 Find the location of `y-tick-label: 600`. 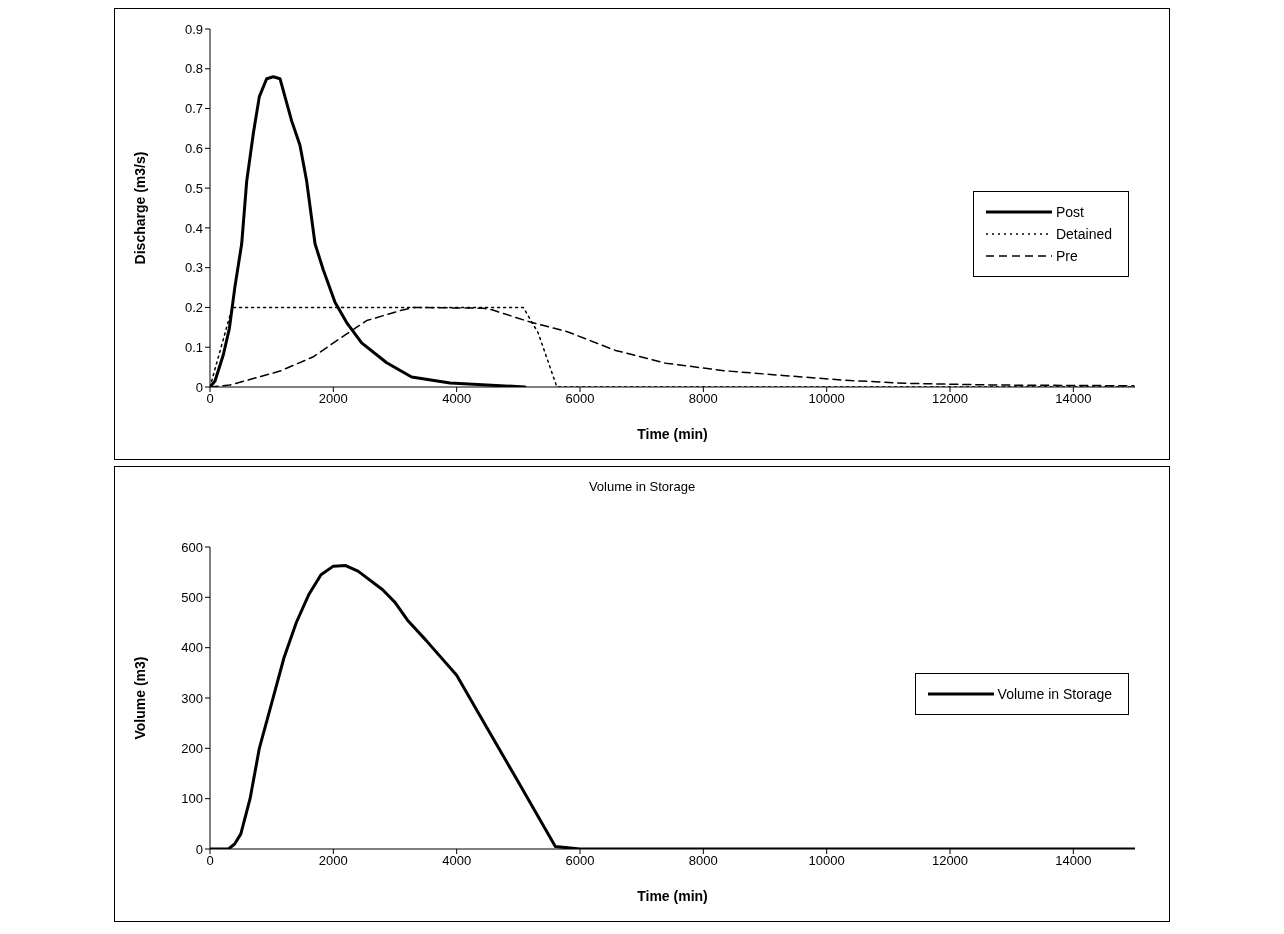

y-tick-label: 600 is located at coordinates (192, 547).